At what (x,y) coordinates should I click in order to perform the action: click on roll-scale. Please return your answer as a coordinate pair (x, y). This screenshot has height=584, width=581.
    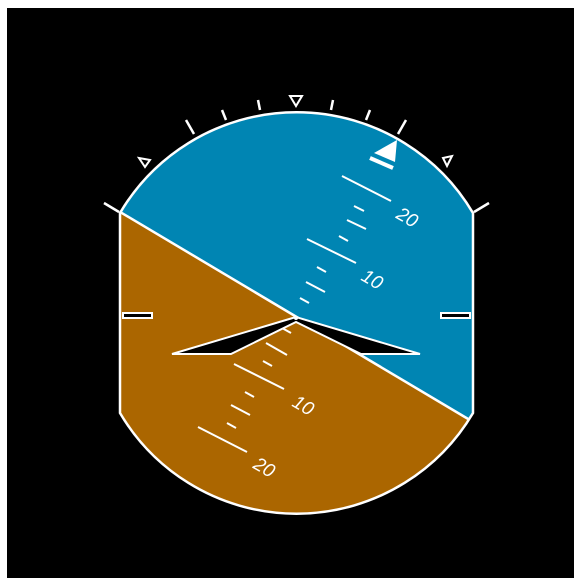
    Looking at the image, I should click on (296, 154).